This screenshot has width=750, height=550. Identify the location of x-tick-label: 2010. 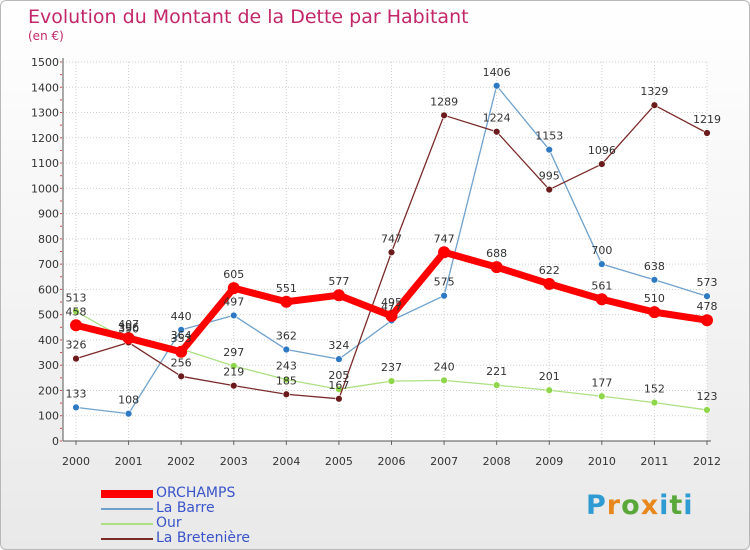
(602, 461).